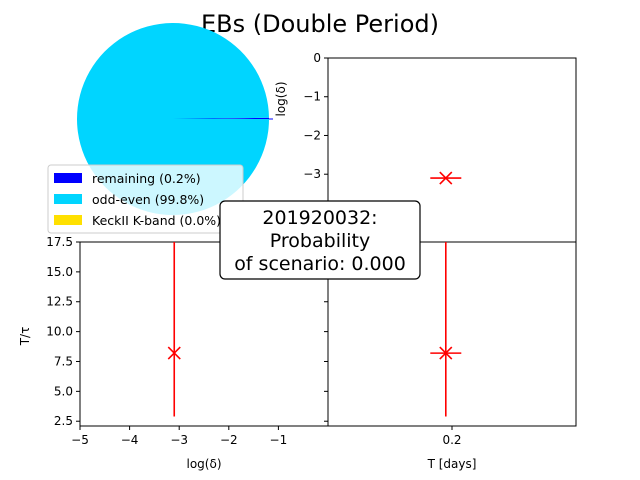 This screenshot has width=640, height=480. What do you see at coordinates (312, 174) in the screenshot?
I see `top-right-ytick-label: −3` at bounding box center [312, 174].